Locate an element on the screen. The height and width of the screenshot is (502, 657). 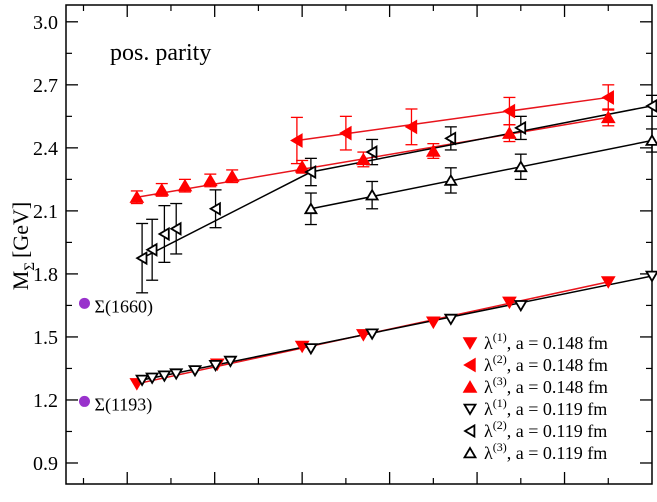
y-label-main: M is located at coordinates (20, 281).